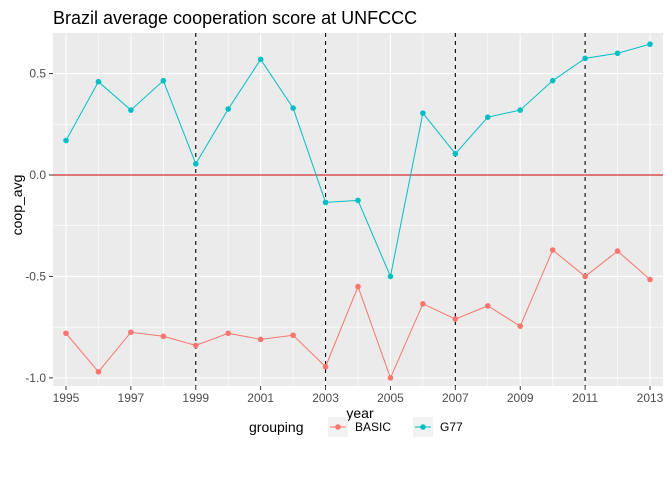 The width and height of the screenshot is (672, 480). I want to click on x-tick-label: 2001, so click(260, 398).